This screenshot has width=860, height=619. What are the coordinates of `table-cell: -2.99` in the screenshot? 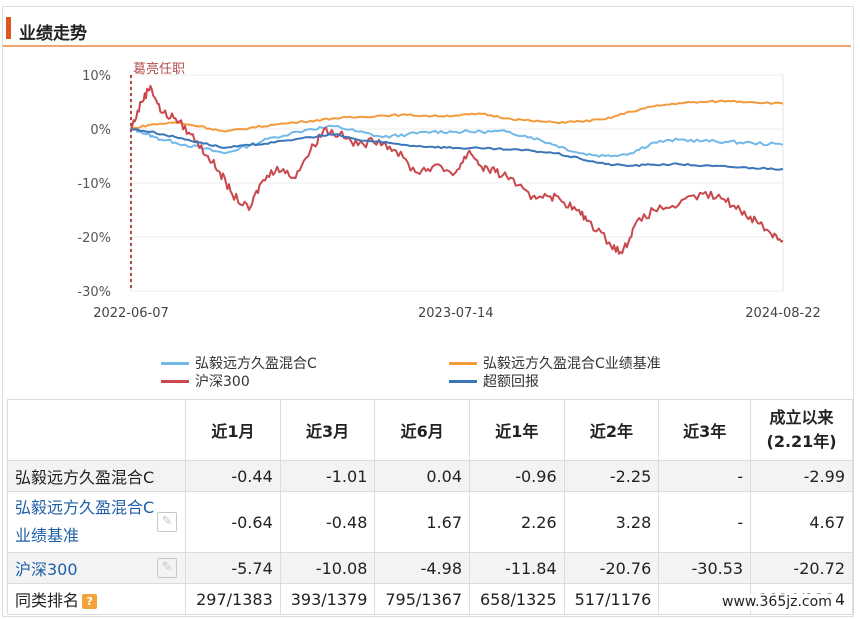 It's located at (801, 476).